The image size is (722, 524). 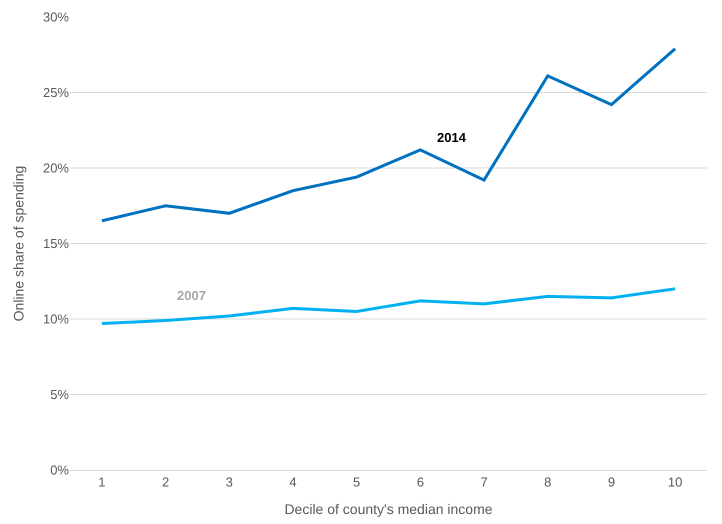 I want to click on series-label: 2014, so click(x=452, y=137).